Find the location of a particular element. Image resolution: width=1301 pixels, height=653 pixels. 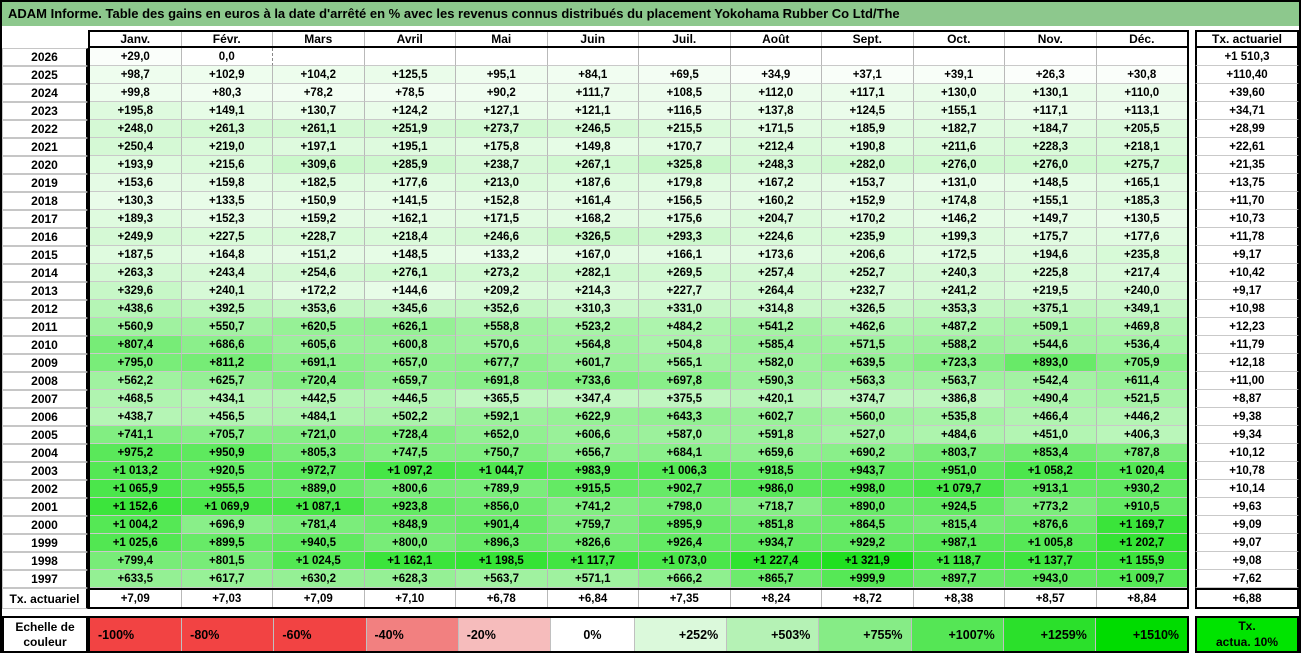

gain-cell: +686,6 is located at coordinates (227, 345).